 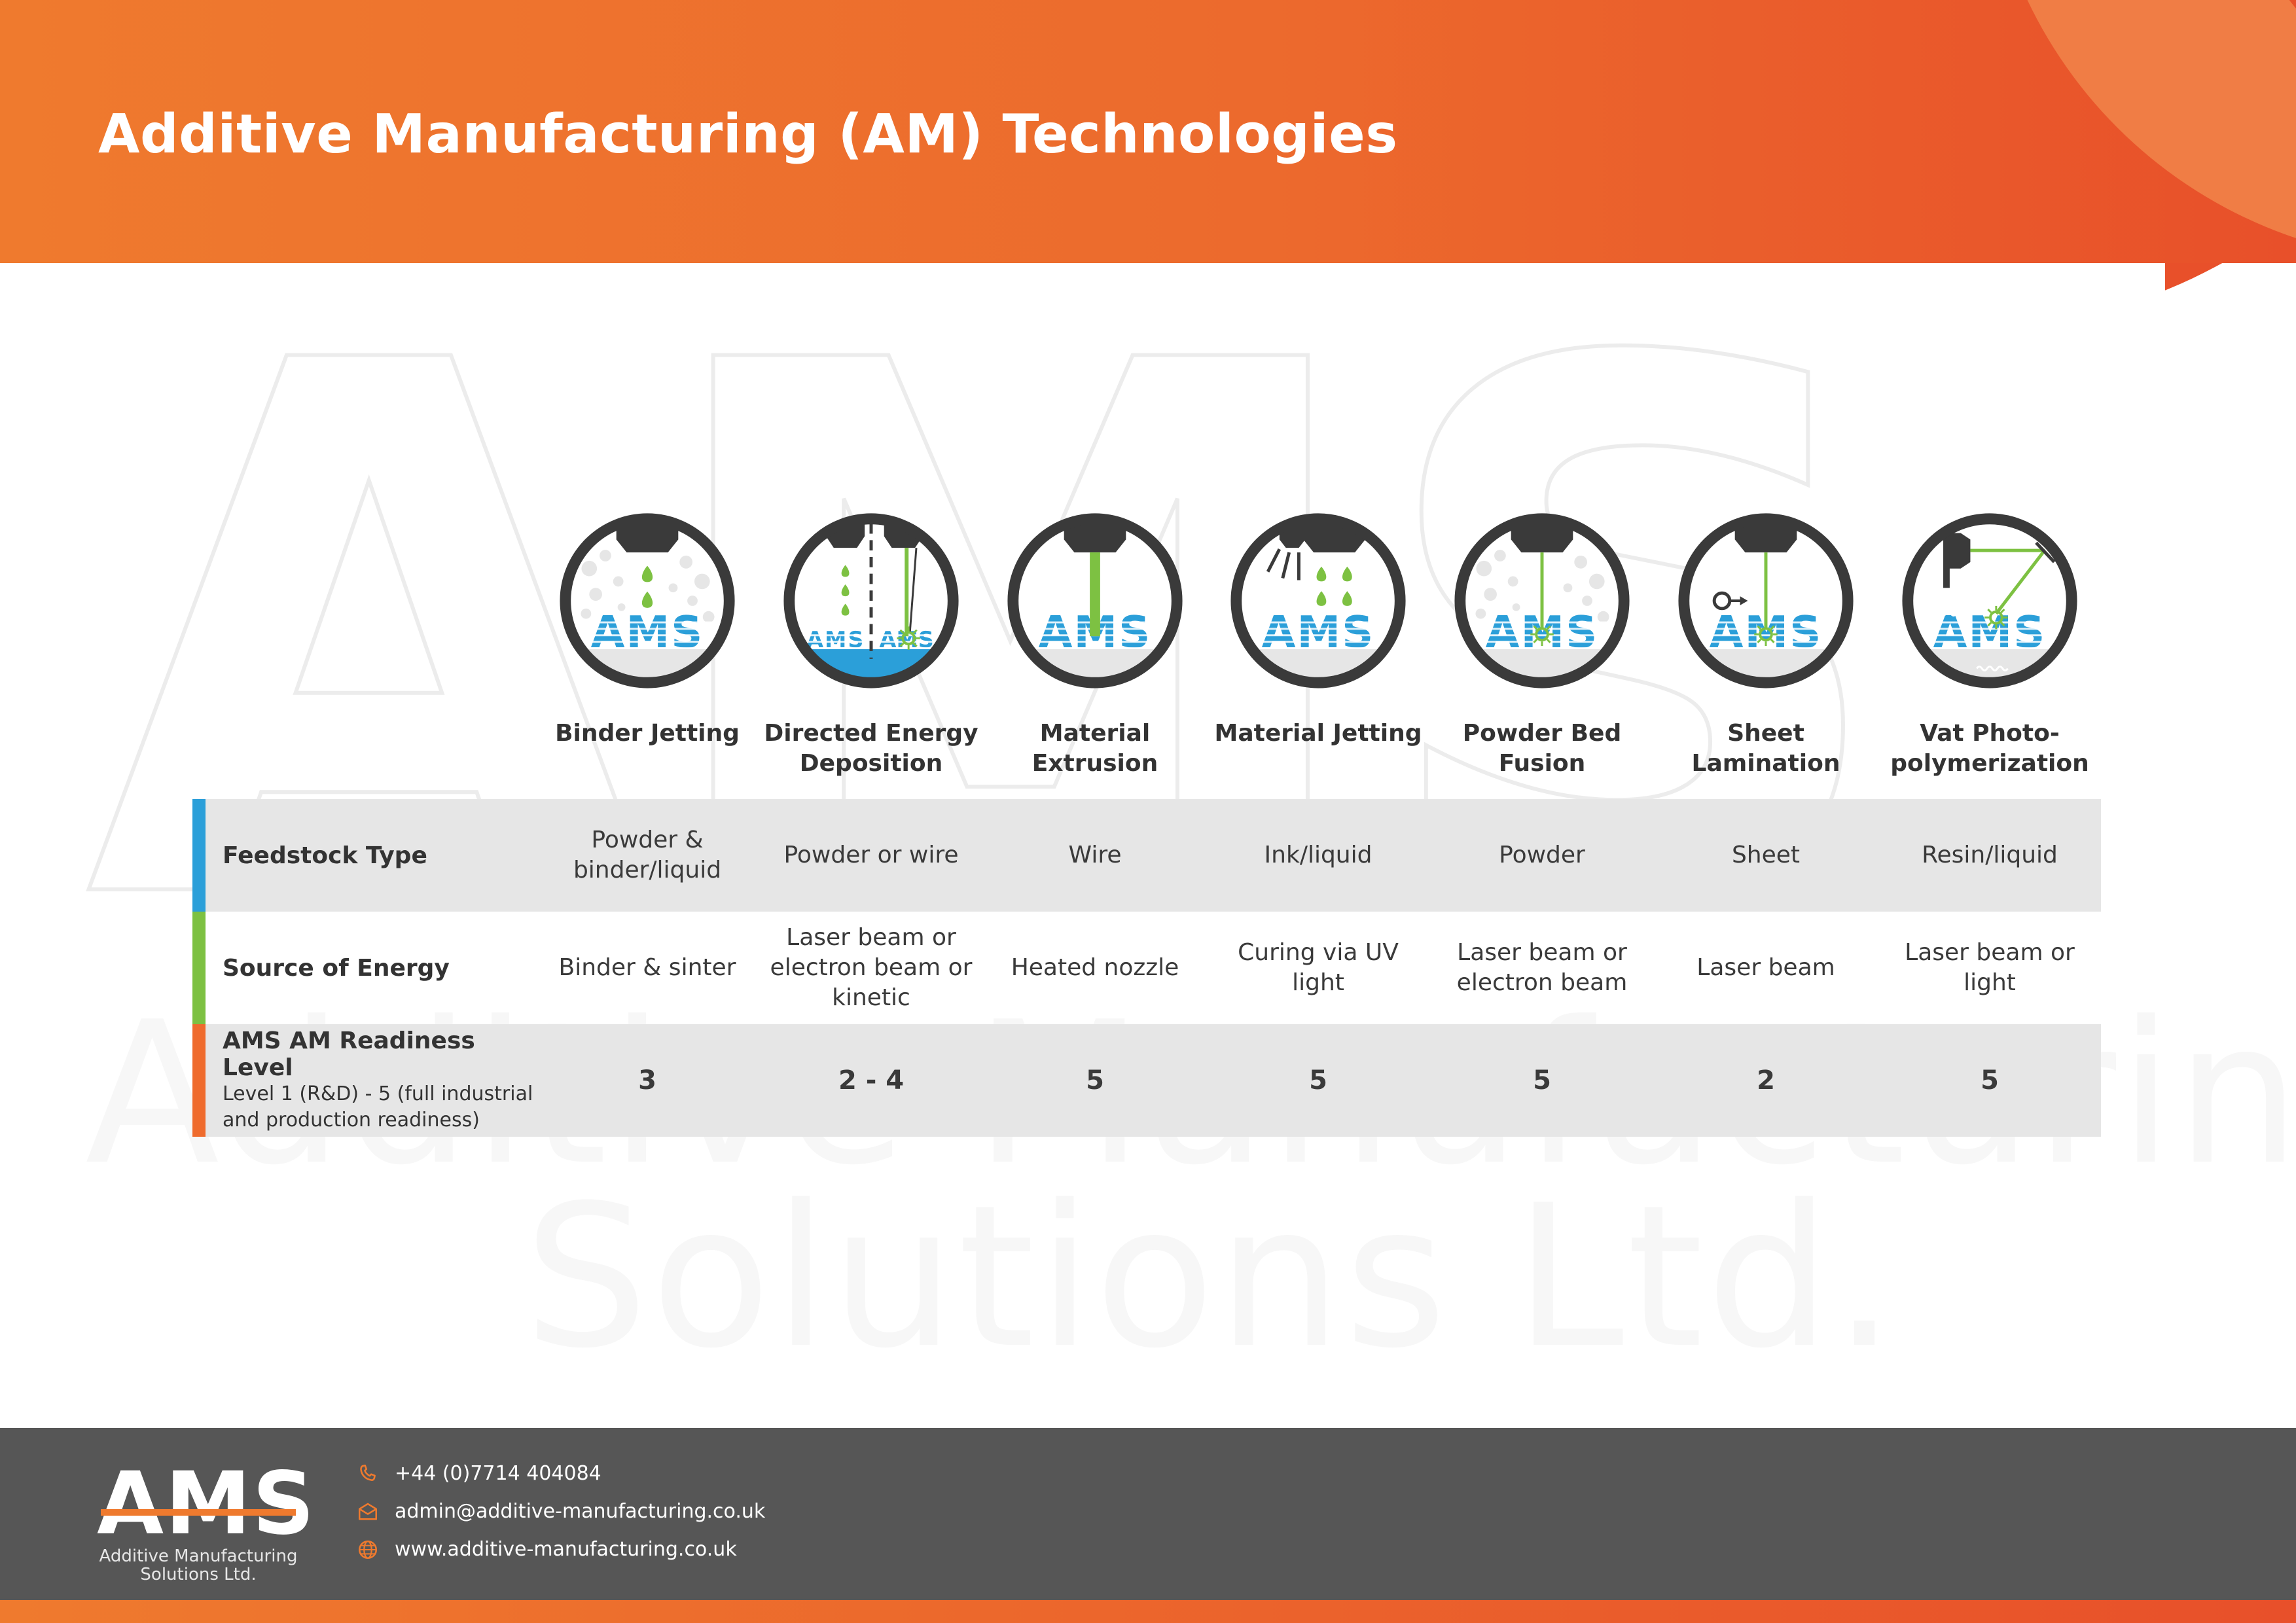 I want to click on row-label-text: Feedstock Type, so click(x=325, y=855).